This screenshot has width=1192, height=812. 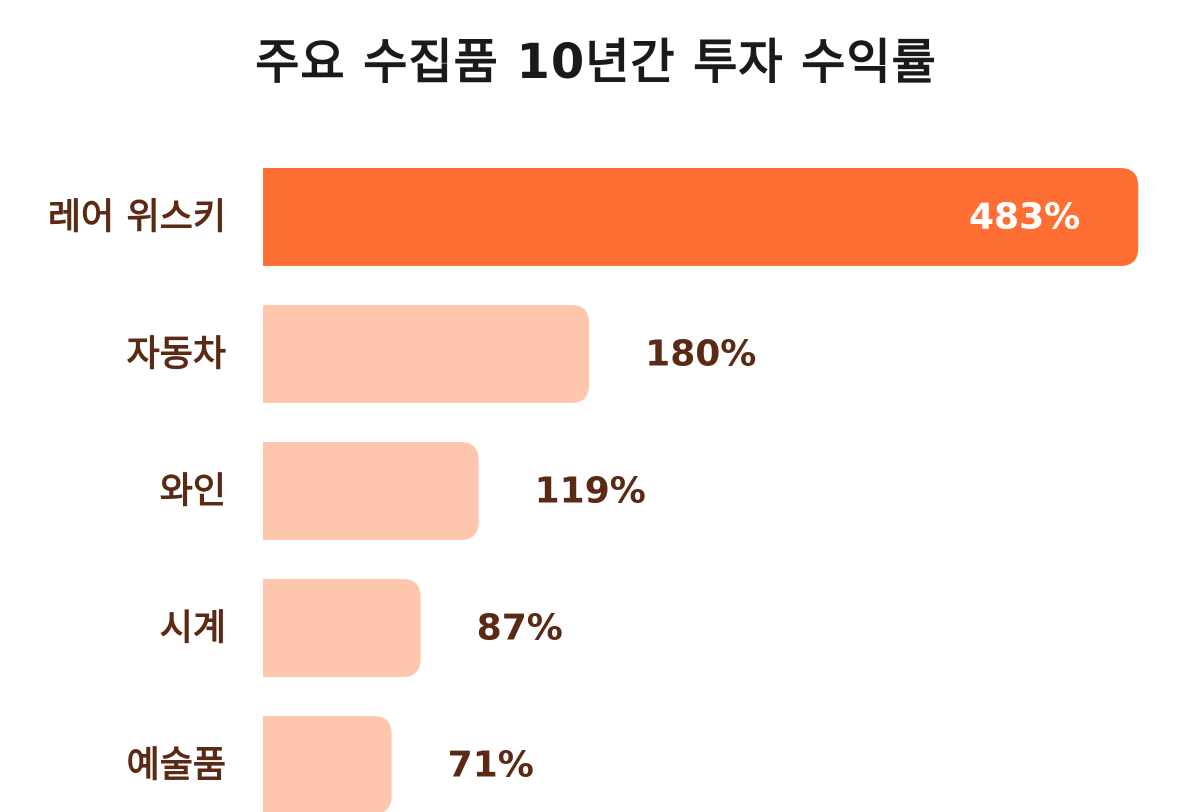 I want to click on category-label: 예술품, so click(x=176, y=765).